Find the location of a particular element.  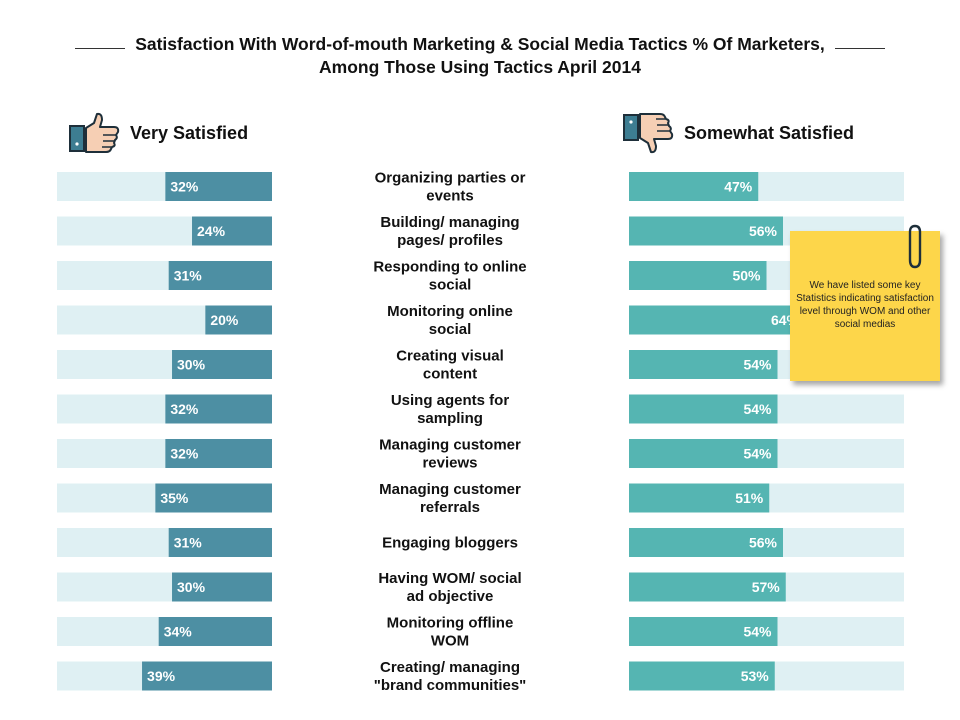

right-heading-label: Somewhat Satisfied is located at coordinates (769, 132).